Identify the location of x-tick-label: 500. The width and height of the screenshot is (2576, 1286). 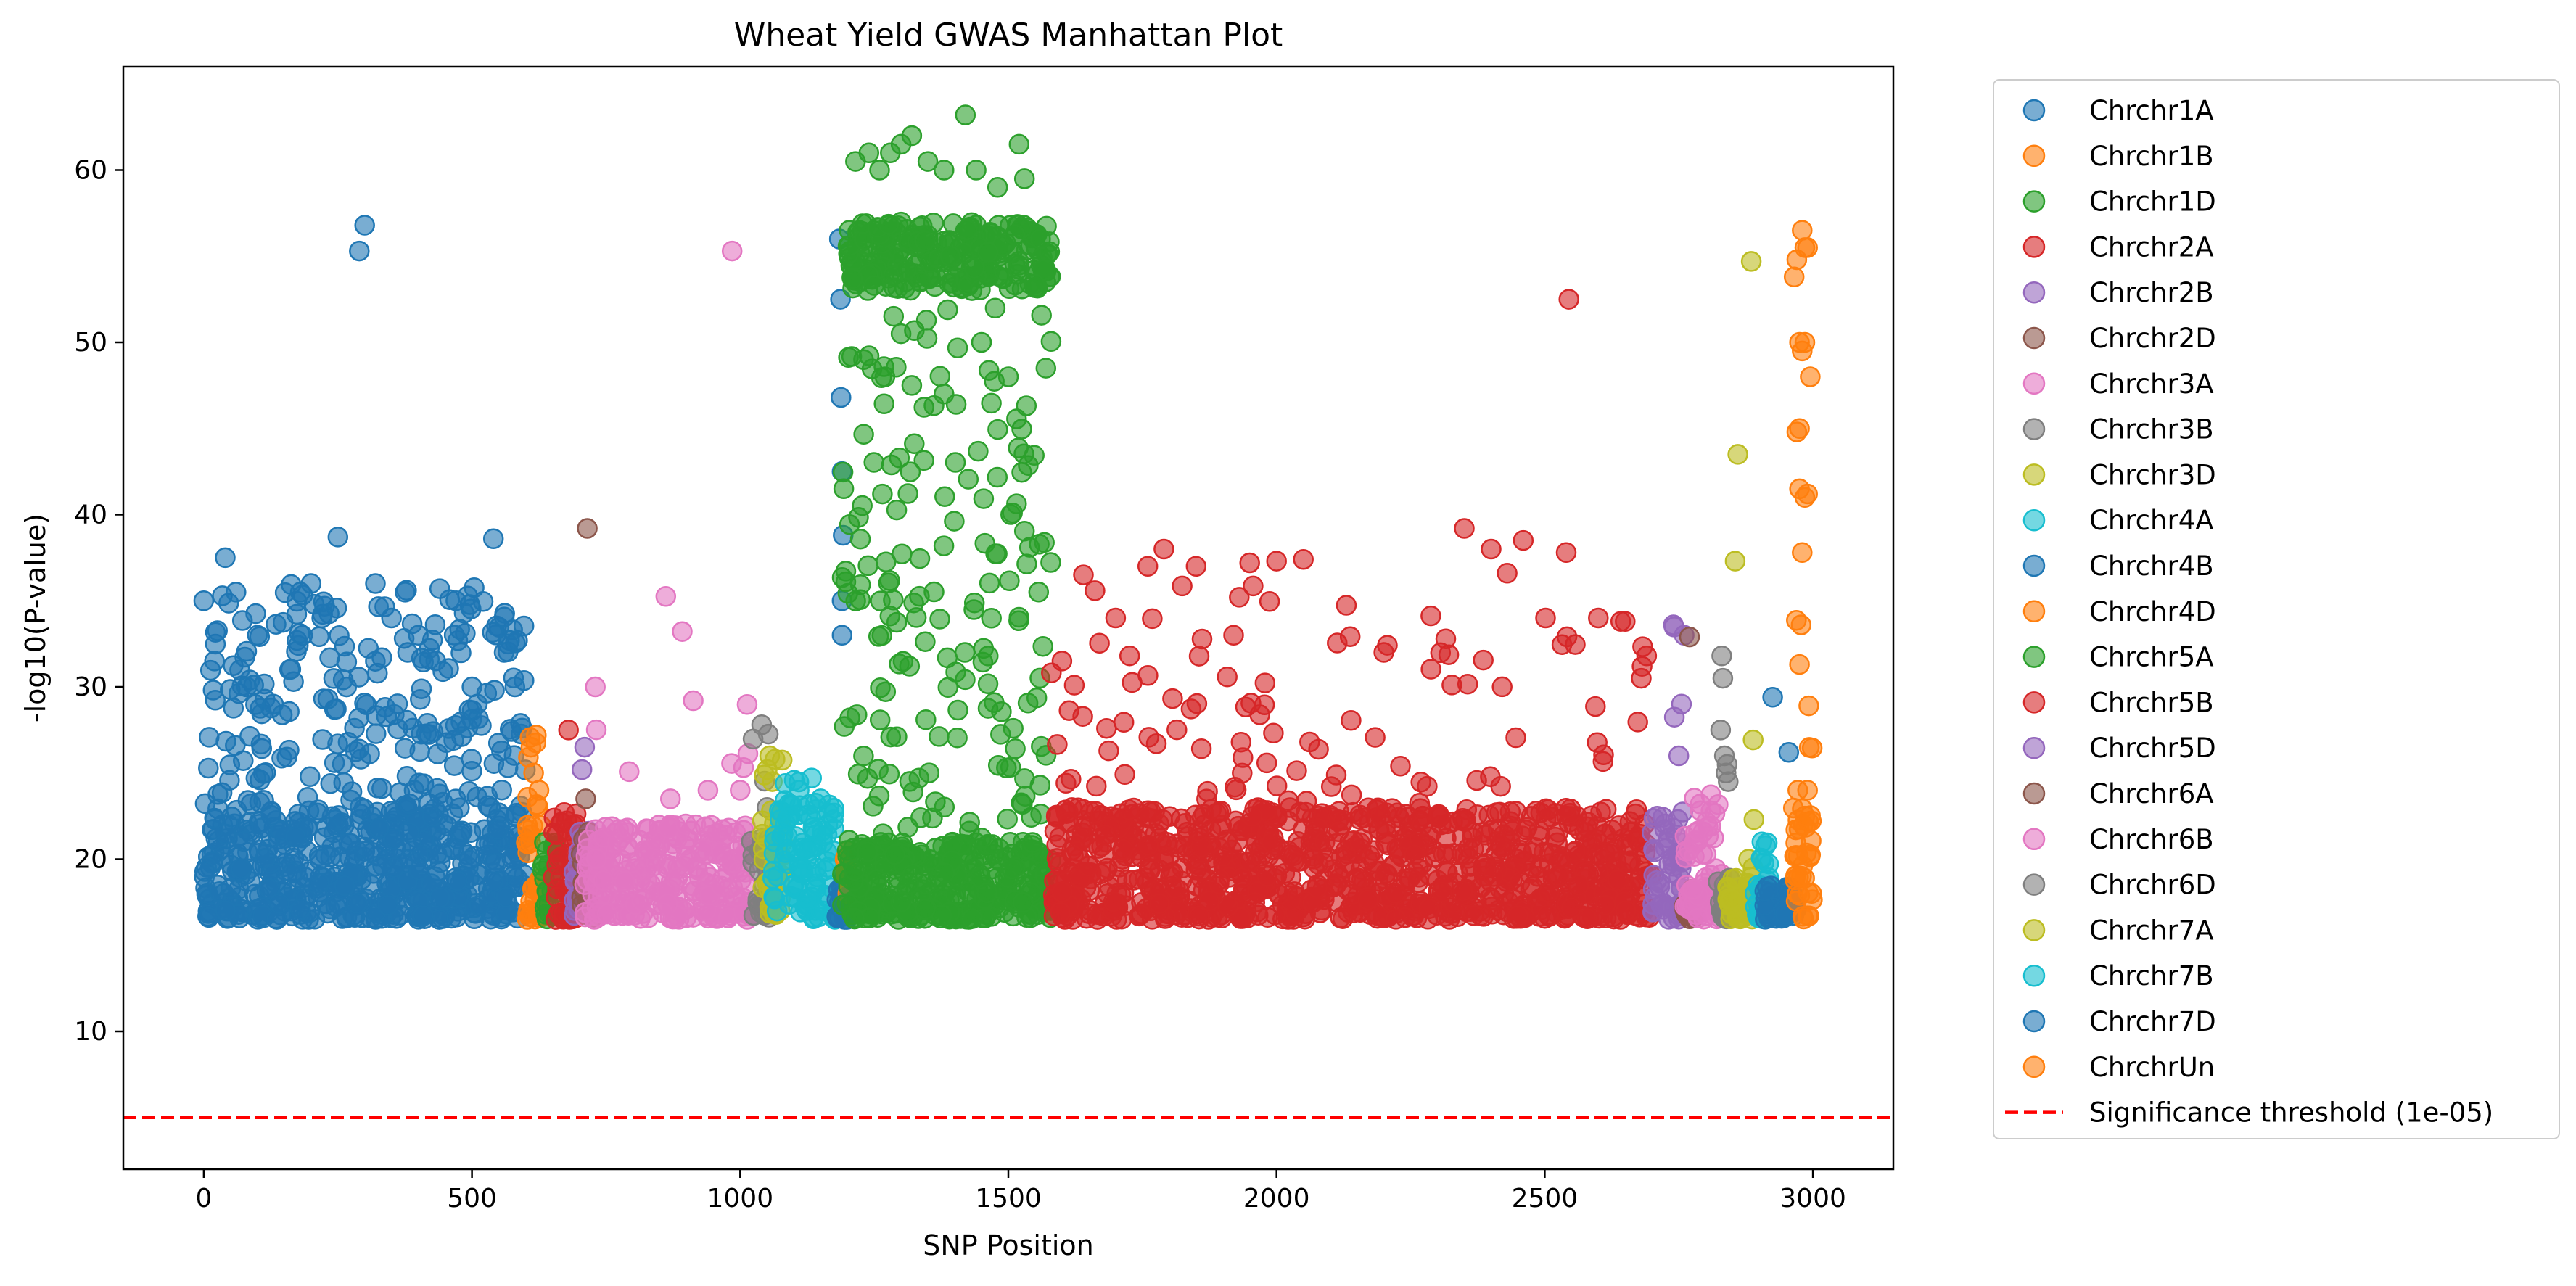
(472, 1199).